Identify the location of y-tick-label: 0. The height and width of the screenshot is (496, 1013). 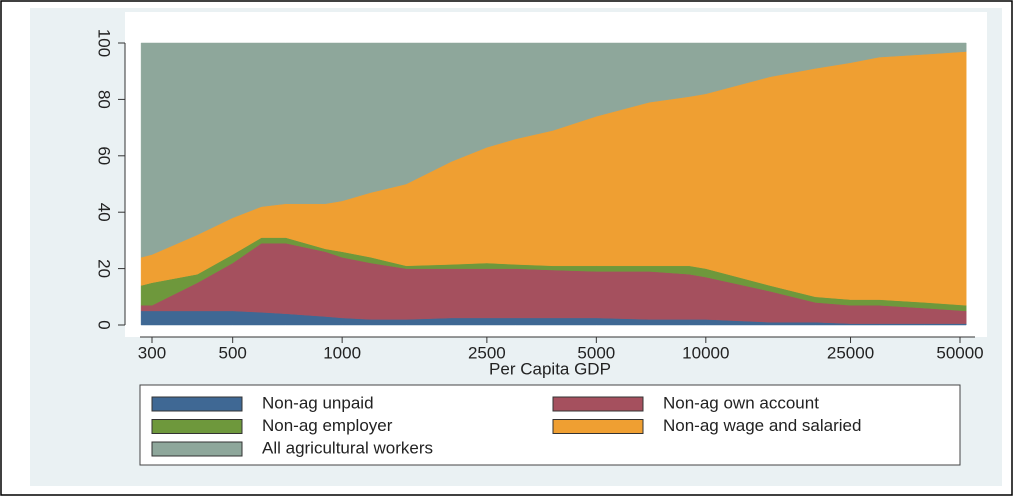
(104, 324).